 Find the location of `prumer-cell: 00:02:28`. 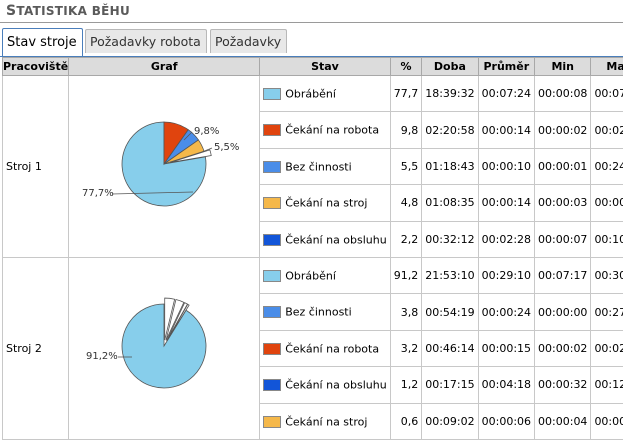

prumer-cell: 00:02:28 is located at coordinates (506, 239).